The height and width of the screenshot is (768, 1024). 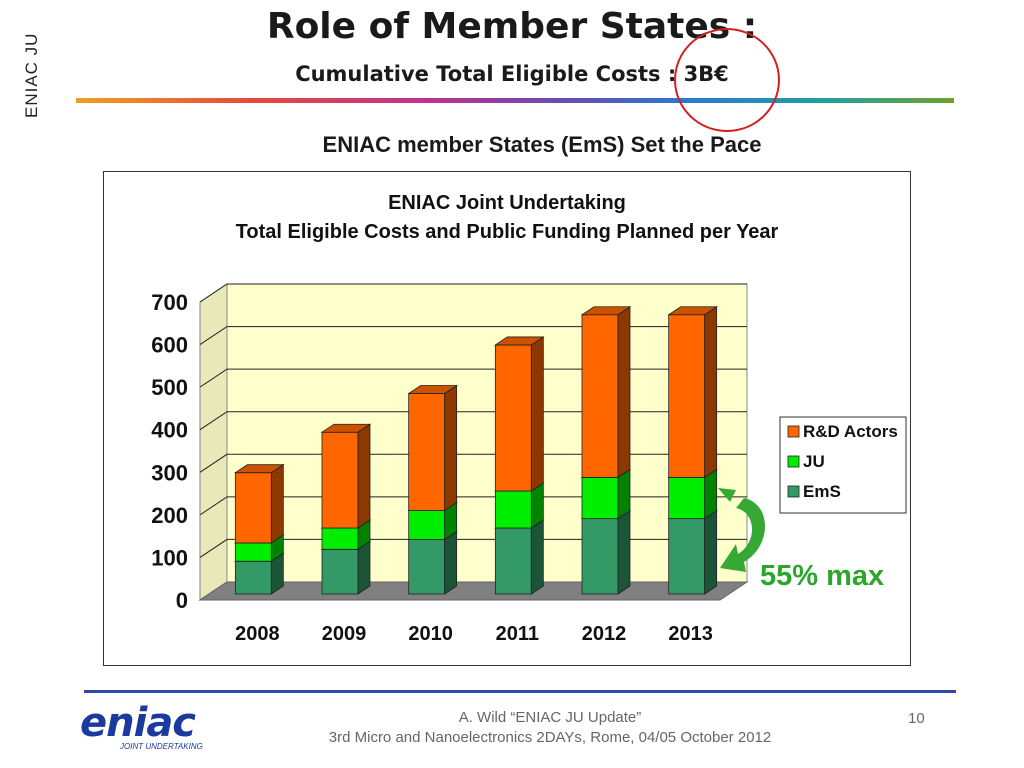 I want to click on chart-legend: R&D Actors JU EmS, so click(x=843, y=465).